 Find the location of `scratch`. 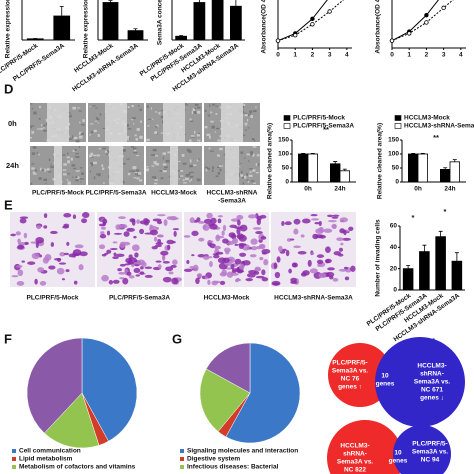

scratch is located at coordinates (116, 122).